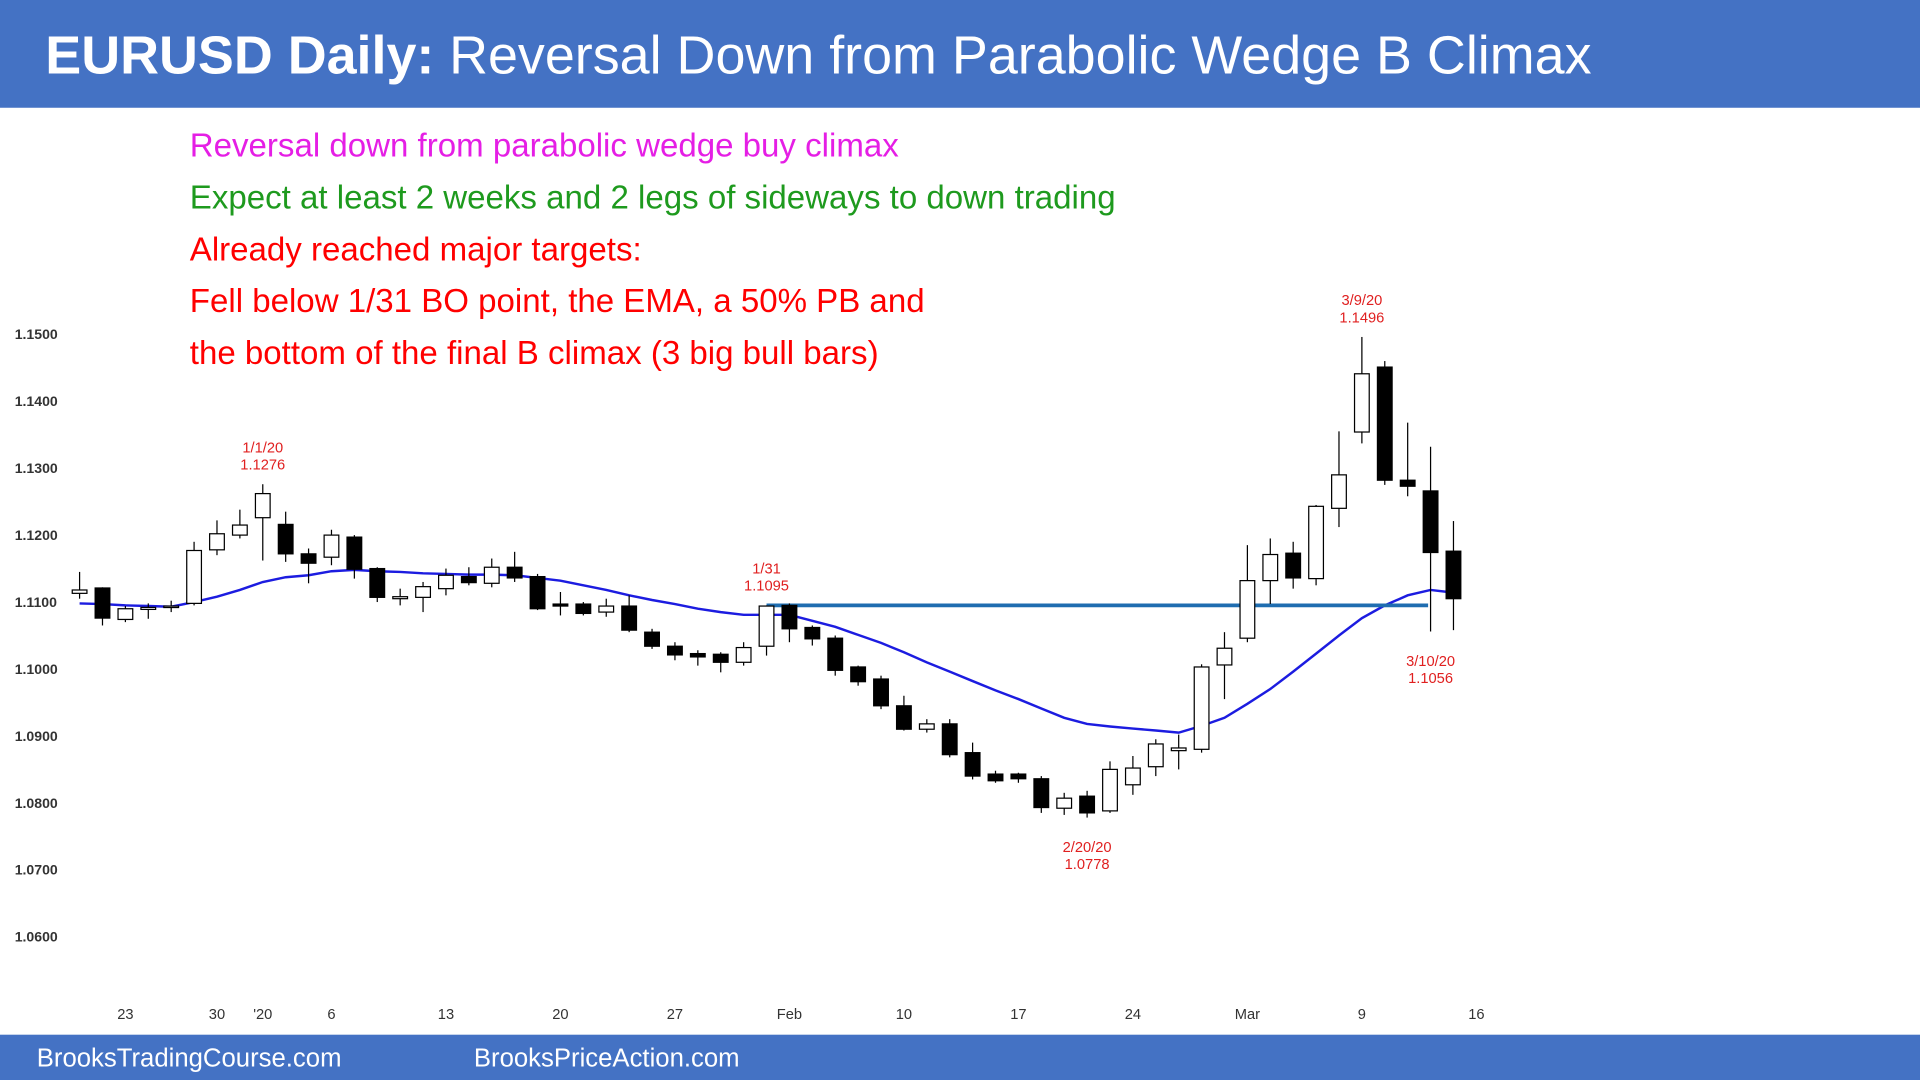  What do you see at coordinates (262, 448) in the screenshot?
I see `annotation-date: 1/1/20` at bounding box center [262, 448].